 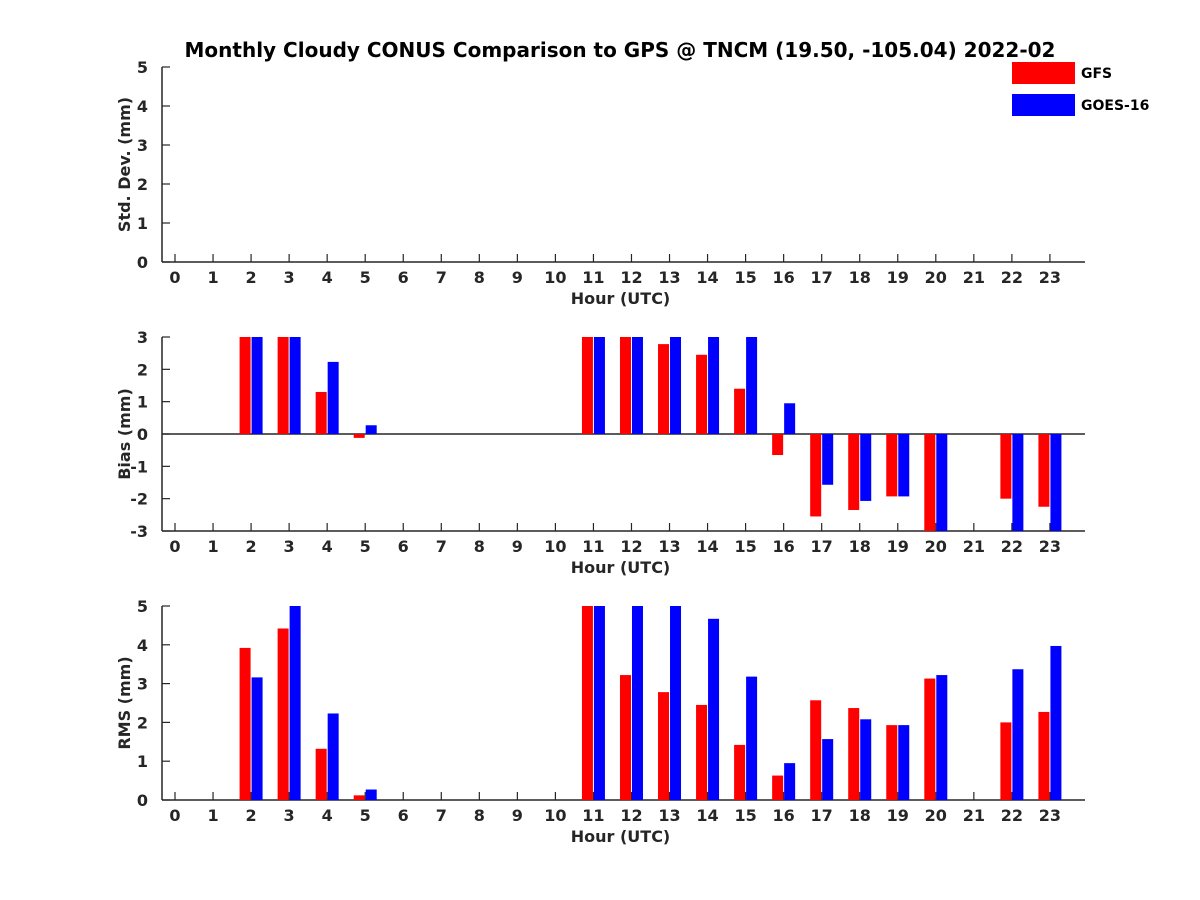 What do you see at coordinates (142, 145) in the screenshot?
I see `y-tick-label: 3` at bounding box center [142, 145].